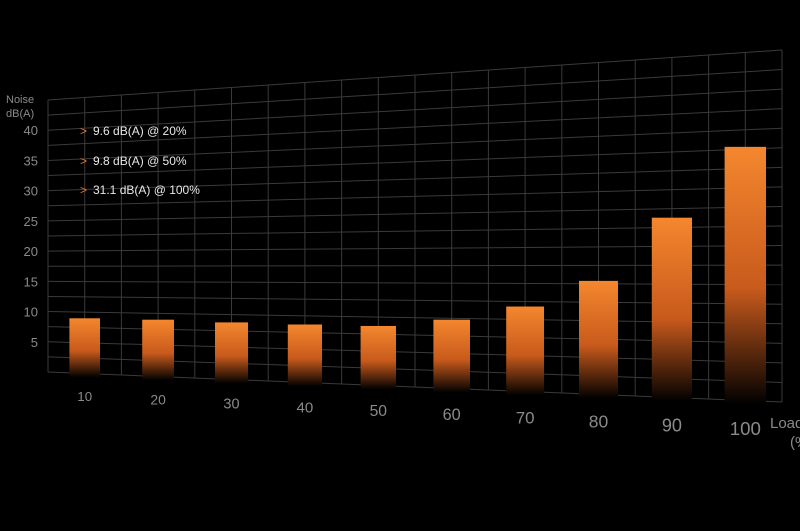 The height and width of the screenshot is (531, 800). I want to click on x-axis-title-line-1: Load, so click(785, 423).